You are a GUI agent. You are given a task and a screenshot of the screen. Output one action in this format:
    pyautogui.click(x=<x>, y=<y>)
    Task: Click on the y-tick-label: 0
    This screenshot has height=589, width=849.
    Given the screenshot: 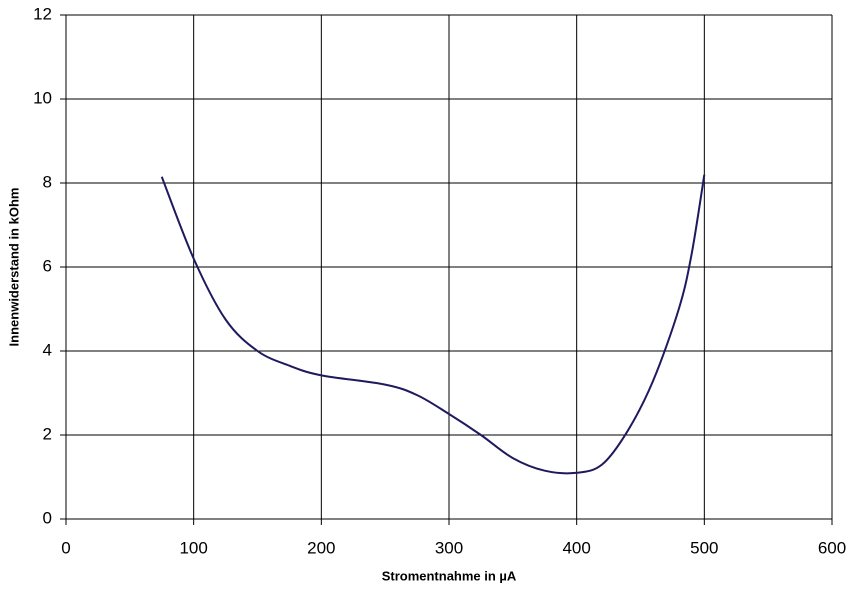 What is the action you would take?
    pyautogui.click(x=47, y=517)
    